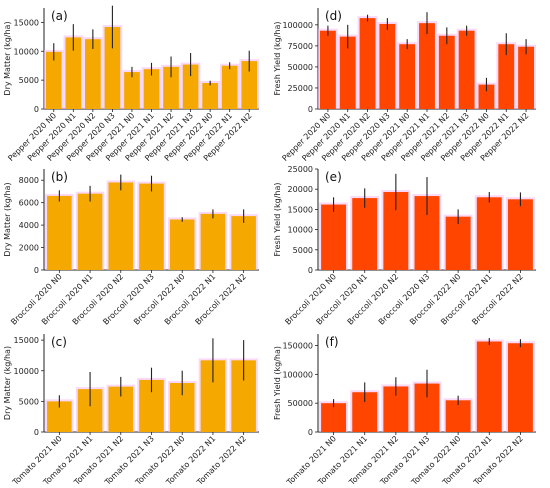 Image resolution: width=550 pixels, height=488 pixels. Describe the element at coordinates (333, 177) in the screenshot. I see `panel-label: (e)` at that location.